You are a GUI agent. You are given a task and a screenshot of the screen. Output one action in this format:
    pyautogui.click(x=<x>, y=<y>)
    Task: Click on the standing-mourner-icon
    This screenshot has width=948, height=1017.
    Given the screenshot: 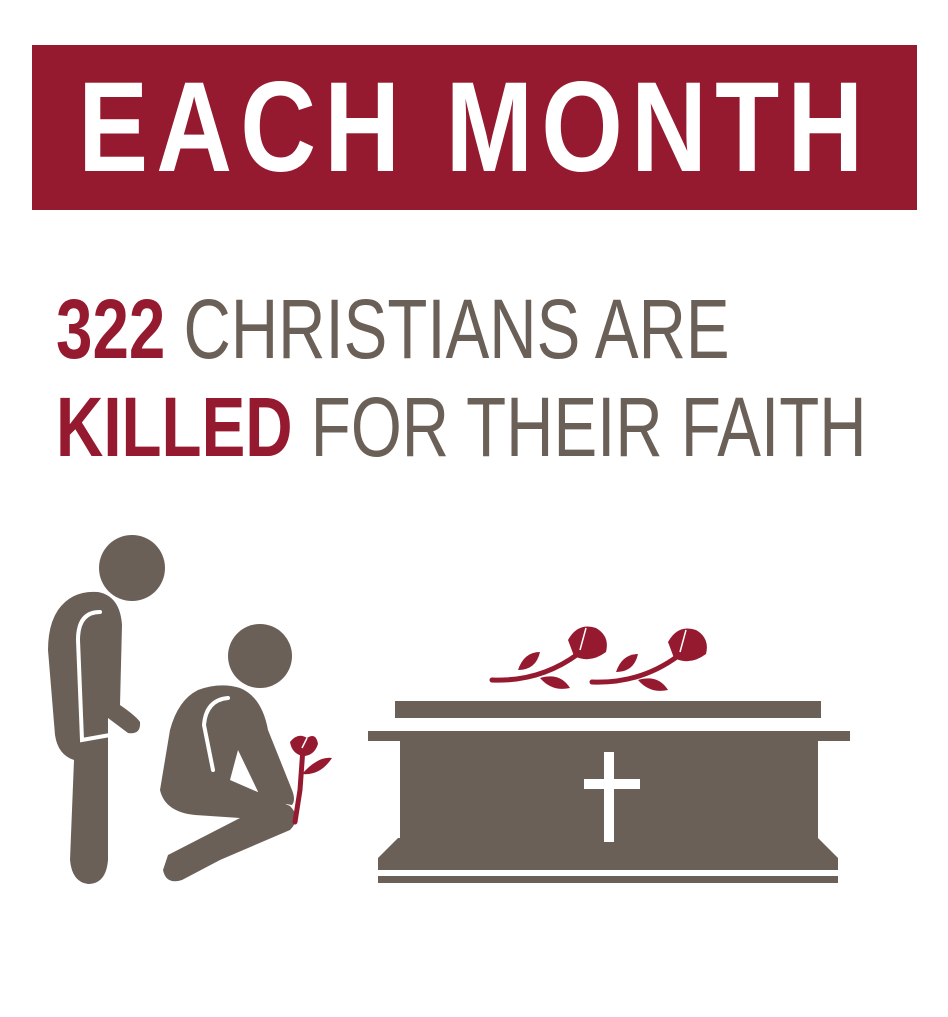 What is the action you would take?
    pyautogui.click(x=106, y=709)
    